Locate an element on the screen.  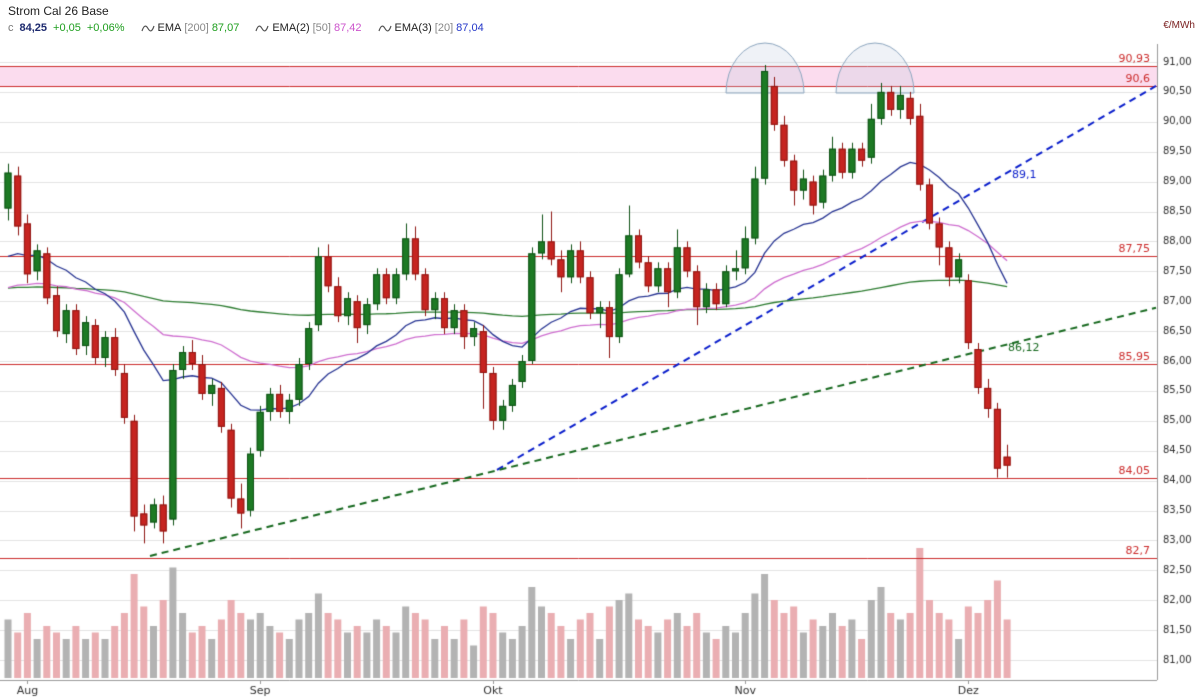
ema-value: 87,42 is located at coordinates (347, 28).